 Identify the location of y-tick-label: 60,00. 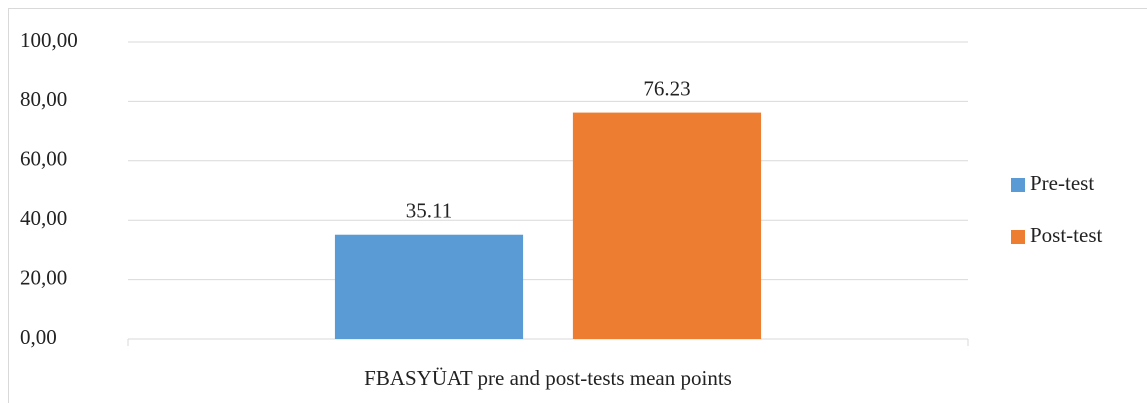
(43, 159).